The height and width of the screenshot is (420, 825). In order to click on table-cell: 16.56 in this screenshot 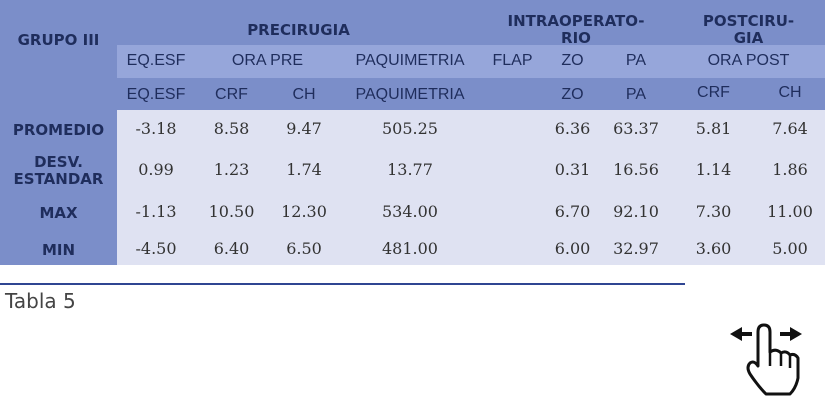, I will do `click(636, 169)`.